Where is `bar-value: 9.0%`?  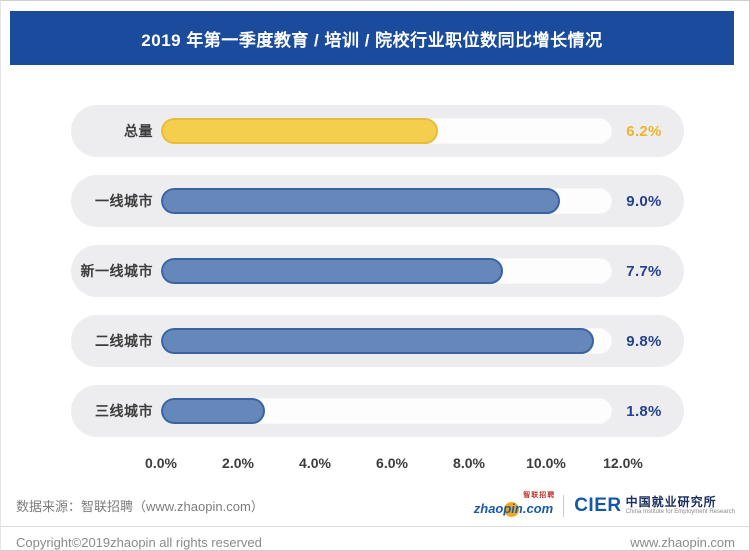
bar-value: 9.0% is located at coordinates (644, 201).